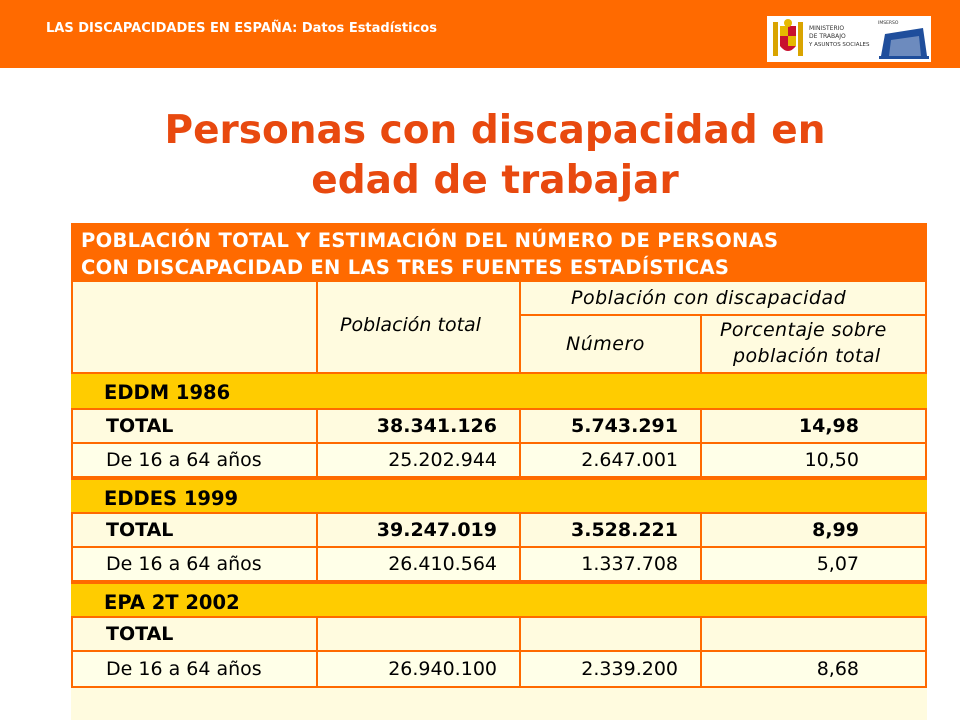  Describe the element at coordinates (827, 36) in the screenshot. I see `svg-text: DE TRABAJO` at that location.